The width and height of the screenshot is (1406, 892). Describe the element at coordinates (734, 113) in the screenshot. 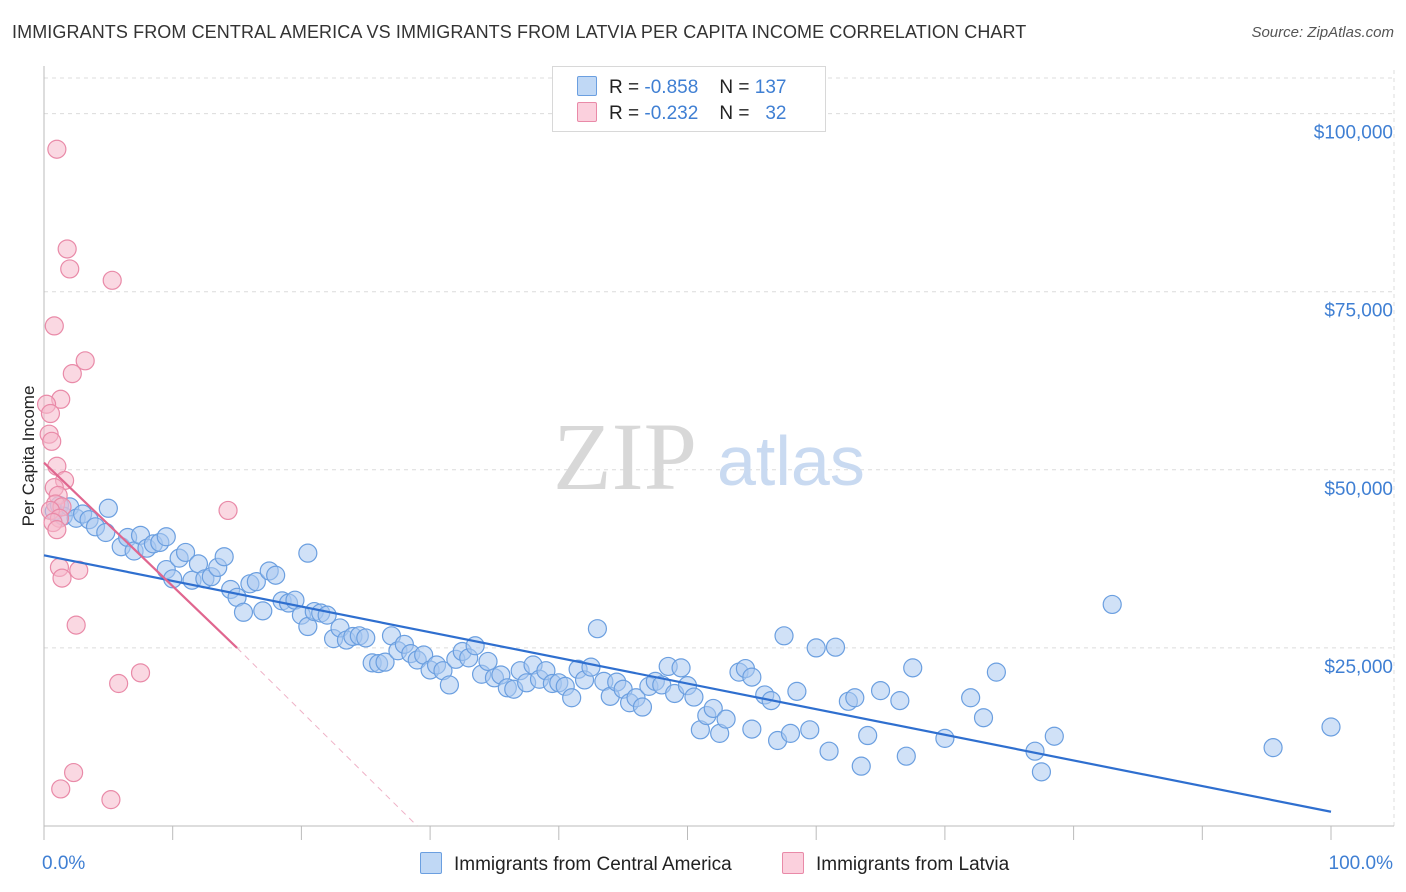

I see `legend-n-label-2: N =` at that location.